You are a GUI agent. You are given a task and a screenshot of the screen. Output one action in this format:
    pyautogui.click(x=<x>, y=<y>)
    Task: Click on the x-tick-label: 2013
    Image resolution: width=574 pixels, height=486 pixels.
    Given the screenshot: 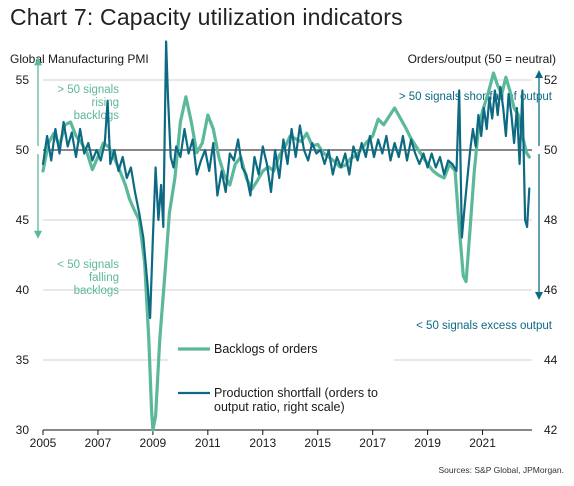 What is the action you would take?
    pyautogui.click(x=262, y=443)
    